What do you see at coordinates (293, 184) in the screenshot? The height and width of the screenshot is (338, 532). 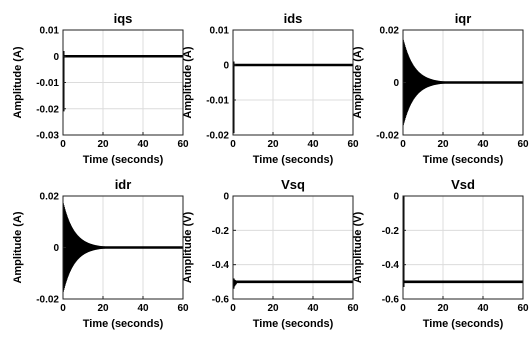 I see `chart-title: Vsq` at bounding box center [293, 184].